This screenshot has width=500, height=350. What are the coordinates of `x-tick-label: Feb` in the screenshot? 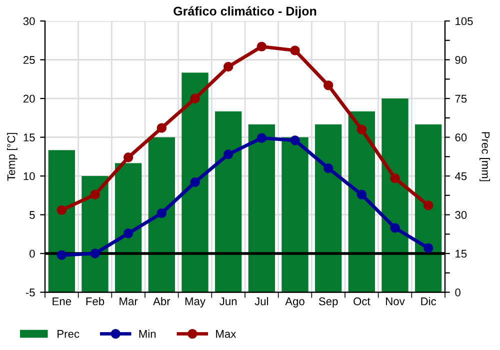 It's located at (95, 301).